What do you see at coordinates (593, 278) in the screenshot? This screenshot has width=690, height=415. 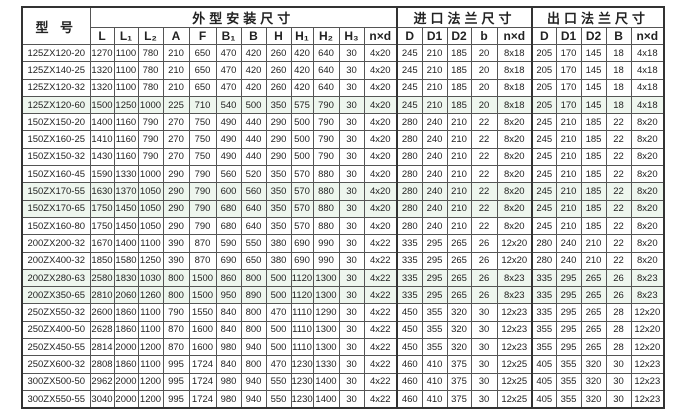 I see `value-cell: 265` at bounding box center [593, 278].